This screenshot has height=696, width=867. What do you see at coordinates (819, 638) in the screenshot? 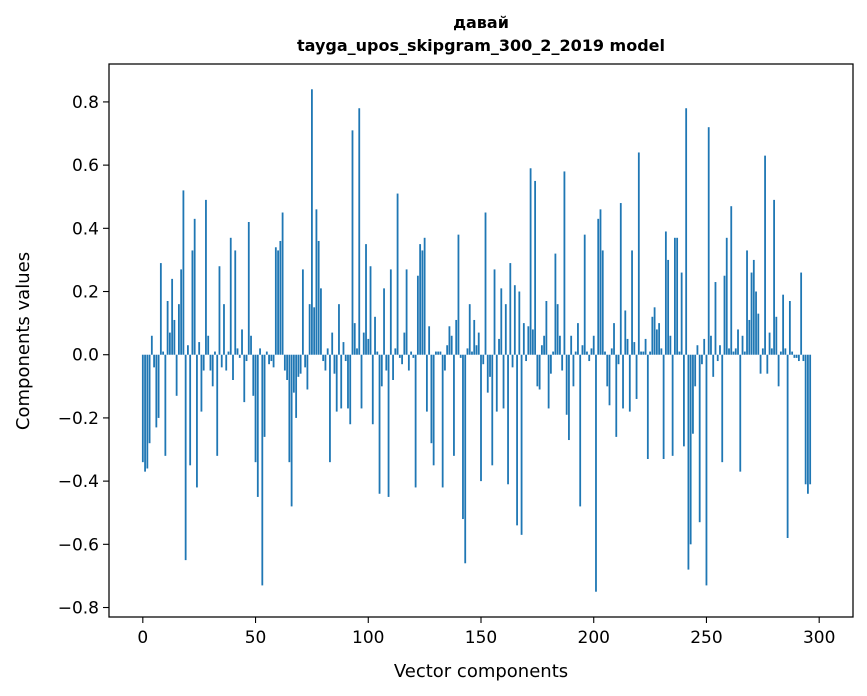
I see `x-tick-label: 300` at bounding box center [819, 638].